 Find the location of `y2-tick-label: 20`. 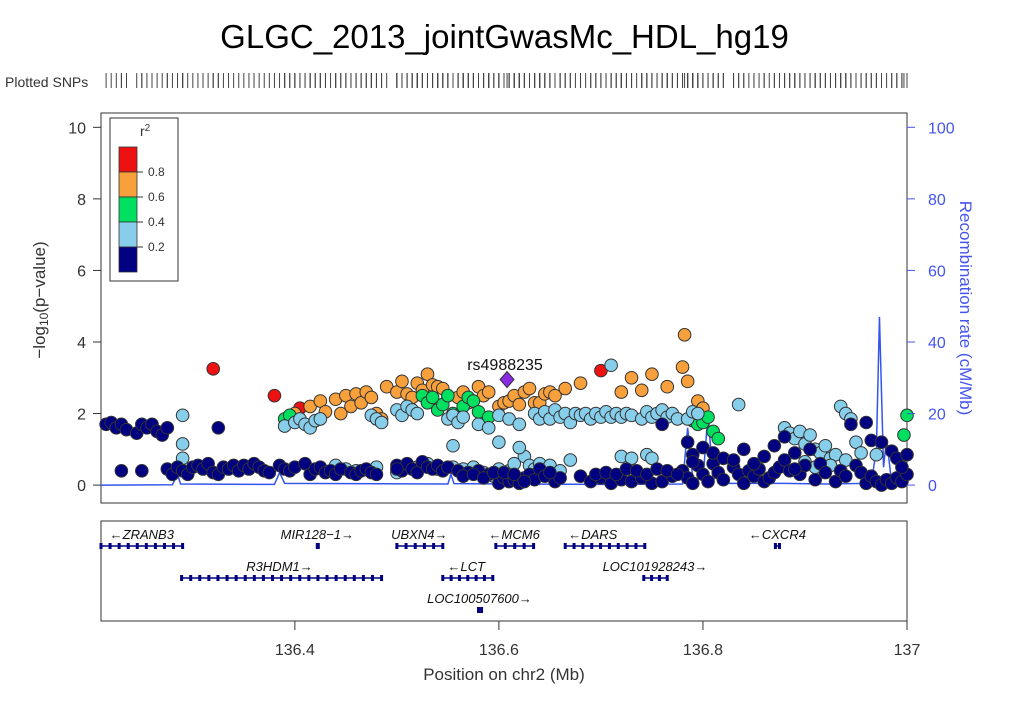

y2-tick-label: 20 is located at coordinates (937, 415).